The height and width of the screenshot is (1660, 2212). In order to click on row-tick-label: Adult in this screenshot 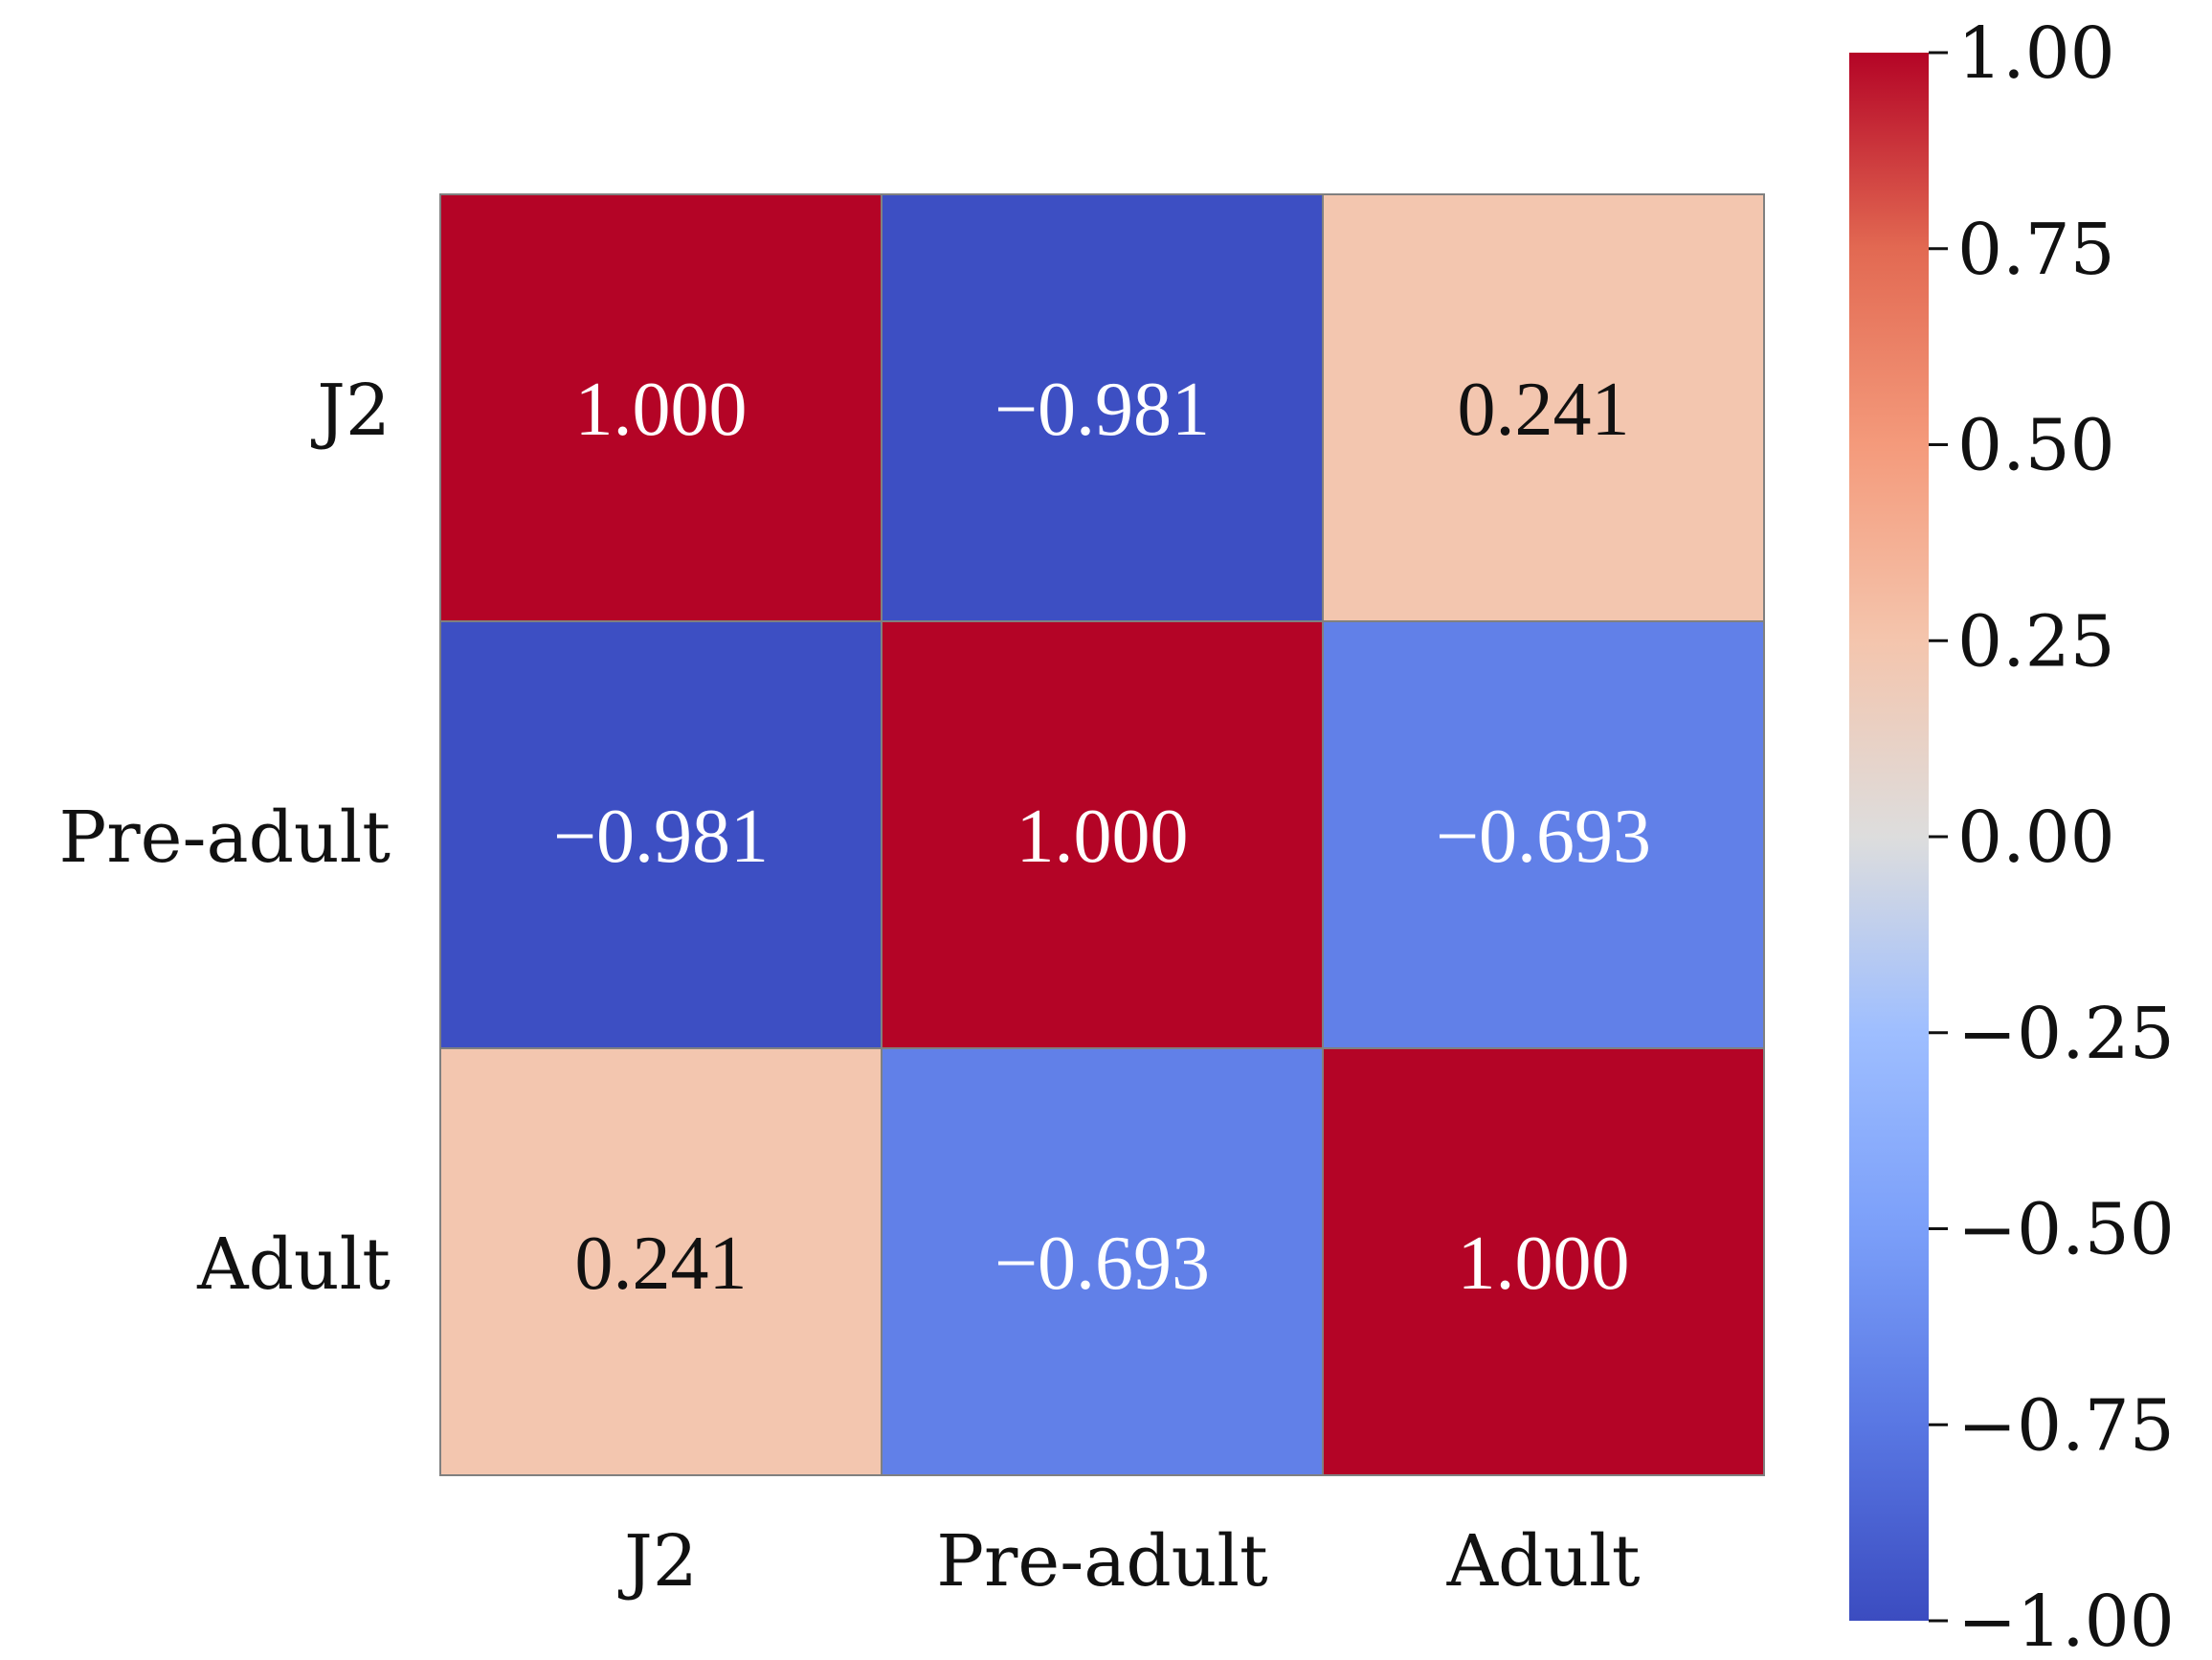, I will do `click(293, 1264)`.